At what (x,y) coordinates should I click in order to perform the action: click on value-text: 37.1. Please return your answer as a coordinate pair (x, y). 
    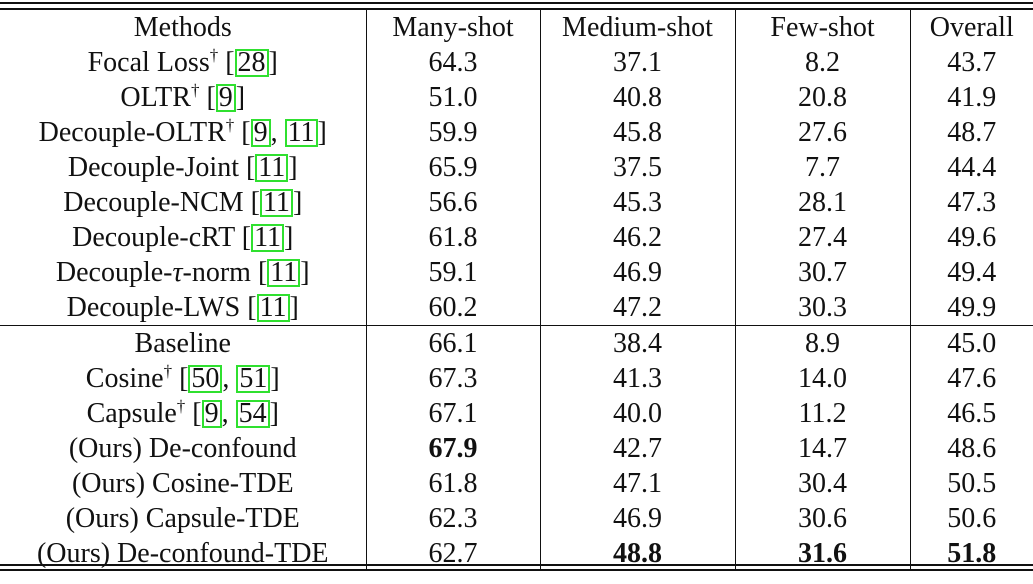
    Looking at the image, I should click on (637, 62).